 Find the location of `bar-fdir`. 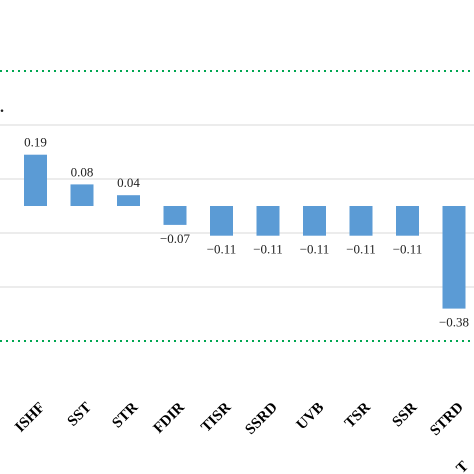

bar-fdir is located at coordinates (175, 215).